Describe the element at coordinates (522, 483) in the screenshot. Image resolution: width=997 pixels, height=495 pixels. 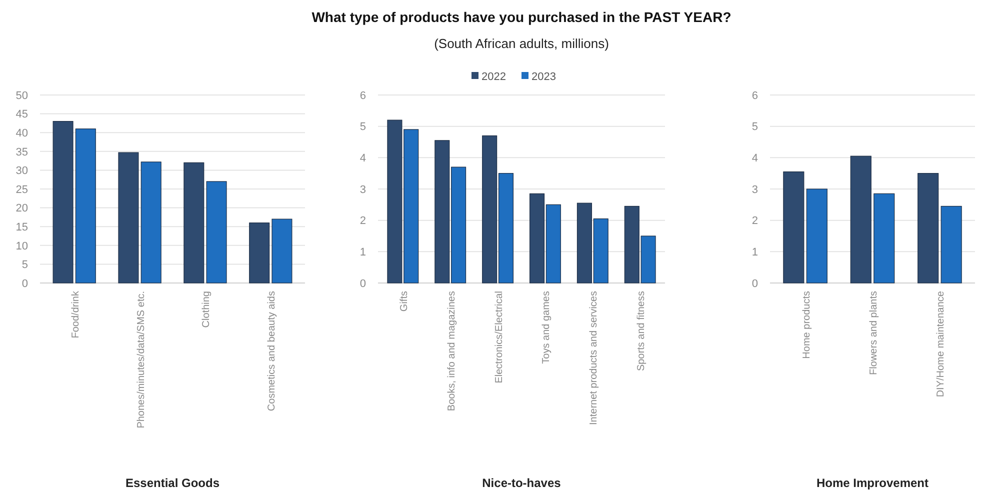
I see `x-axis-title: Nice-to-haves` at that location.